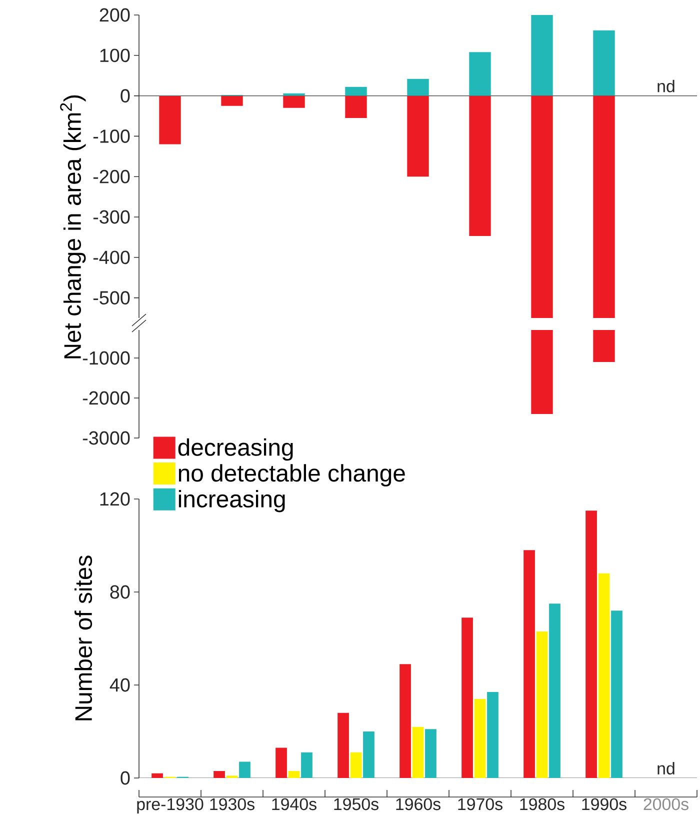 Image resolution: width=700 pixels, height=831 pixels. What do you see at coordinates (232, 804) in the screenshot?
I see `x-tick-label: 1930s` at bounding box center [232, 804].